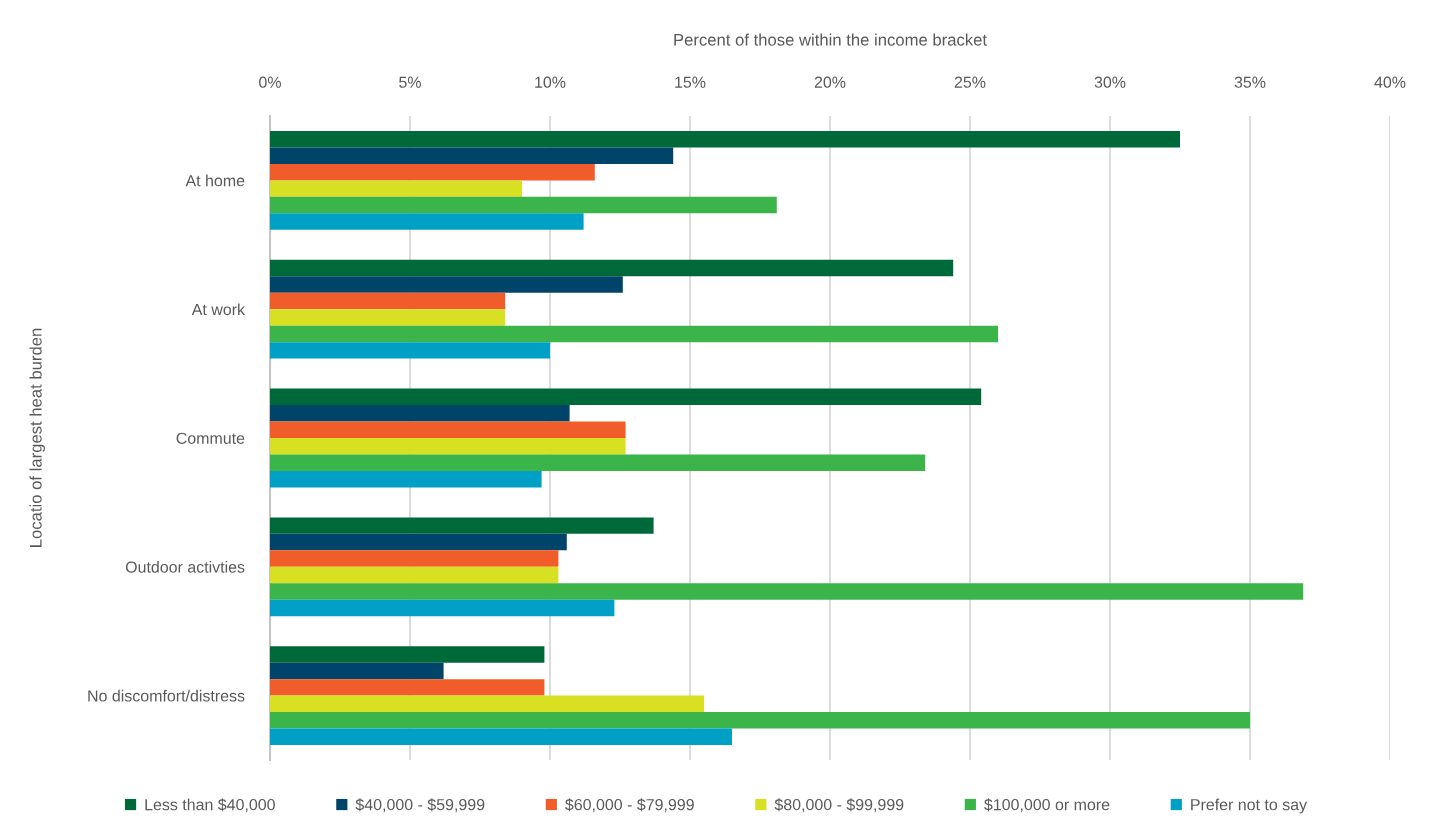  I want to click on legend-label: $40,000 - $59,999, so click(420, 805).